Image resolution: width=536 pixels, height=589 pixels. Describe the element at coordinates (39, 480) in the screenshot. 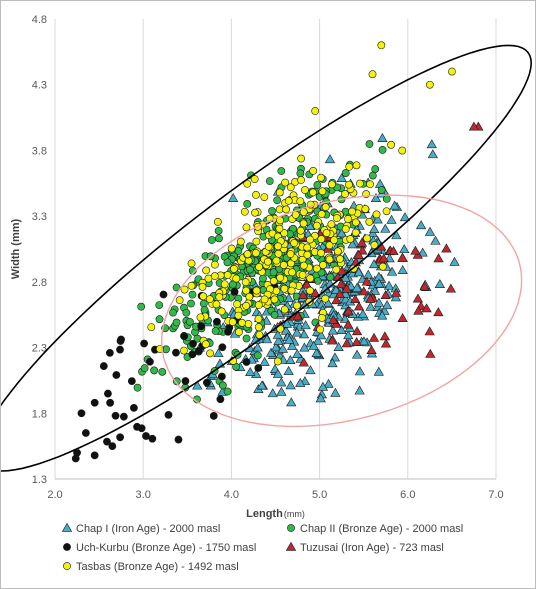

I see `y-tick-label: 1.3` at that location.